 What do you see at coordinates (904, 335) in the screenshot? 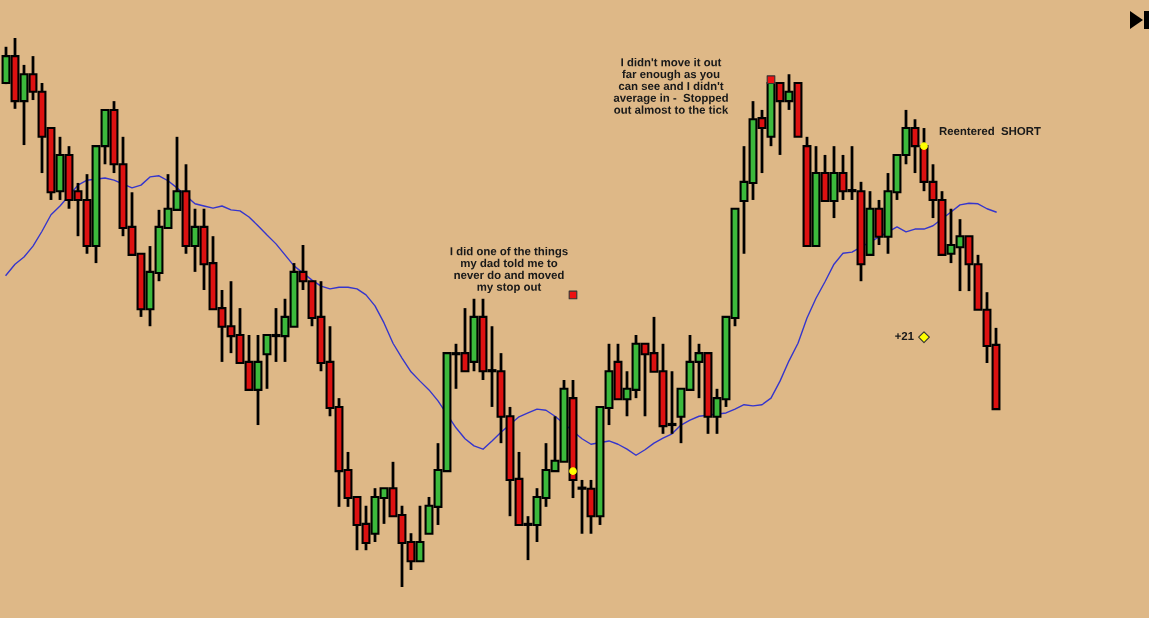
I see `annotation: +21` at bounding box center [904, 335].